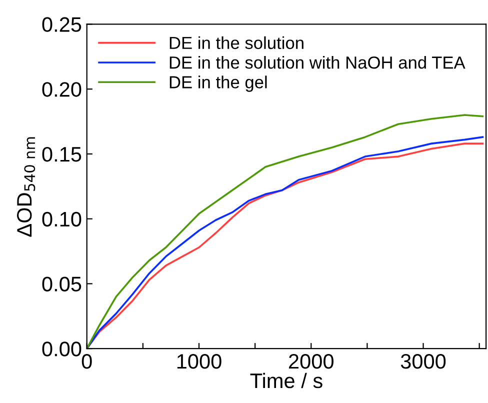 The height and width of the screenshot is (403, 488). I want to click on y-tick-label: 0.25, so click(62, 24).